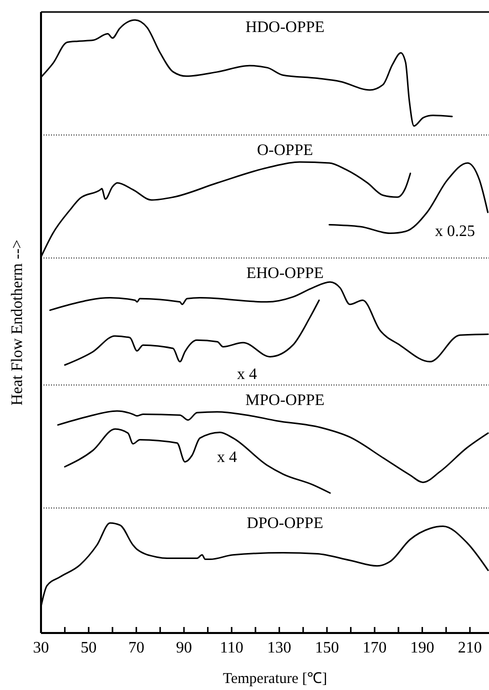 The height and width of the screenshot is (690, 489). Describe the element at coordinates (285, 150) in the screenshot. I see `chart-title: O-OPPE` at that location.